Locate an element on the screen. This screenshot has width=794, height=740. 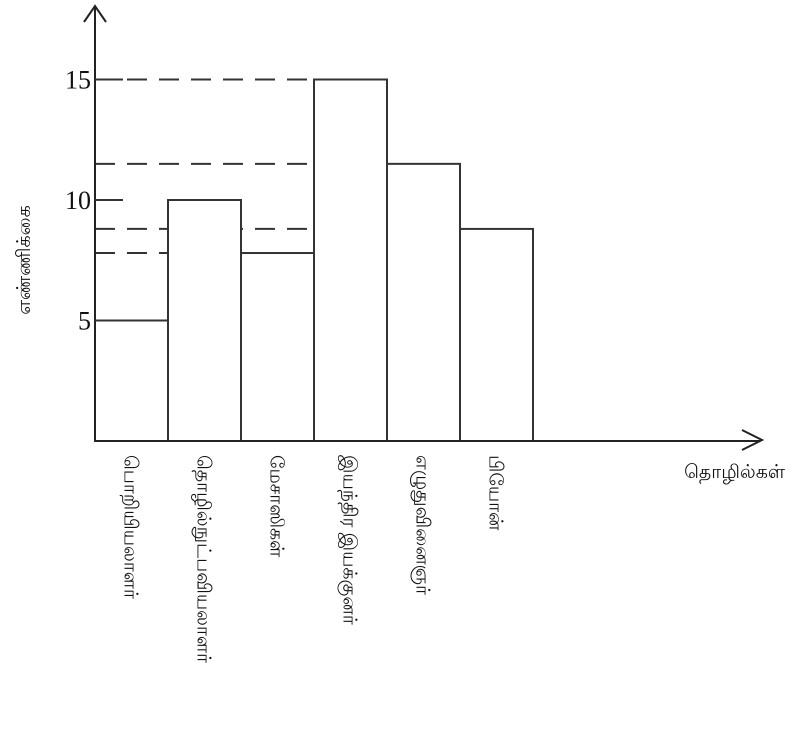
category-label-5: எழுதுவினைஞர் is located at coordinates (422, 525).